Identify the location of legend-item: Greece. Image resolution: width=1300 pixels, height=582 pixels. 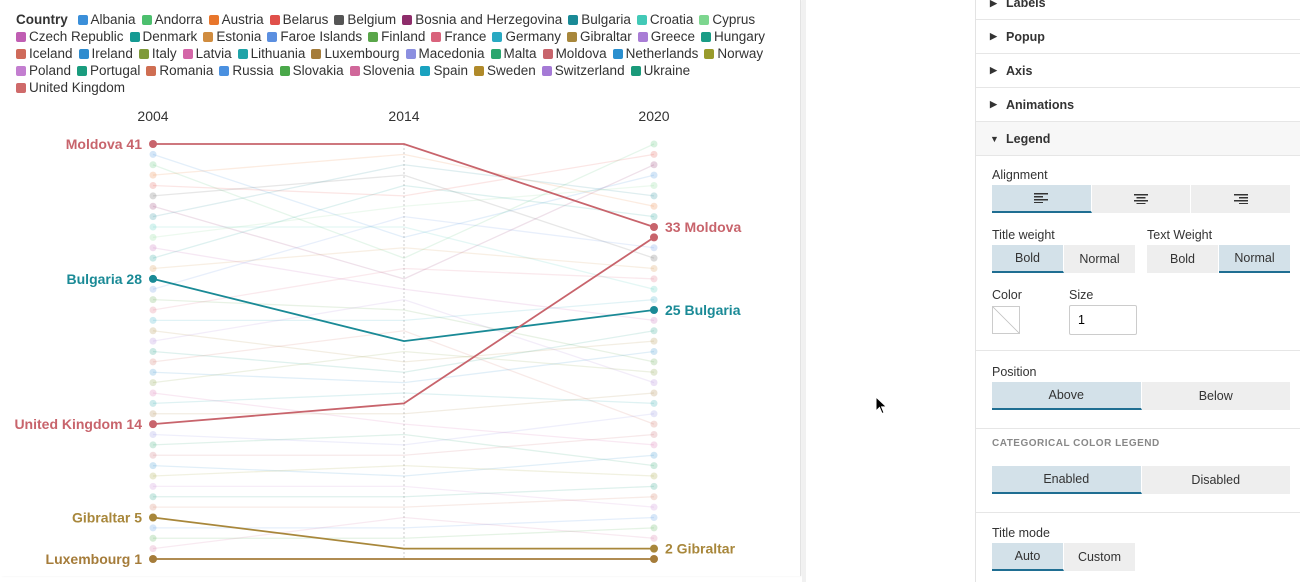
(666, 36).